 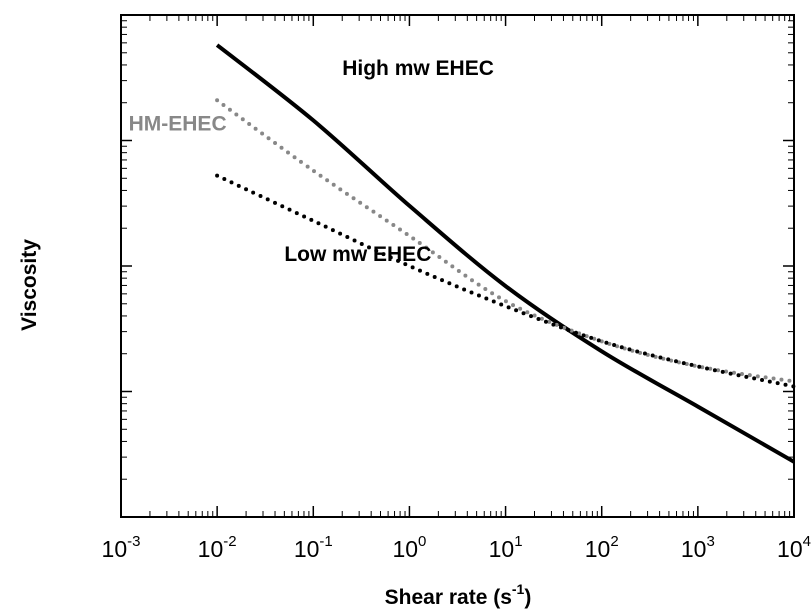 I want to click on x-tick-label: 10³, so click(x=698, y=547).